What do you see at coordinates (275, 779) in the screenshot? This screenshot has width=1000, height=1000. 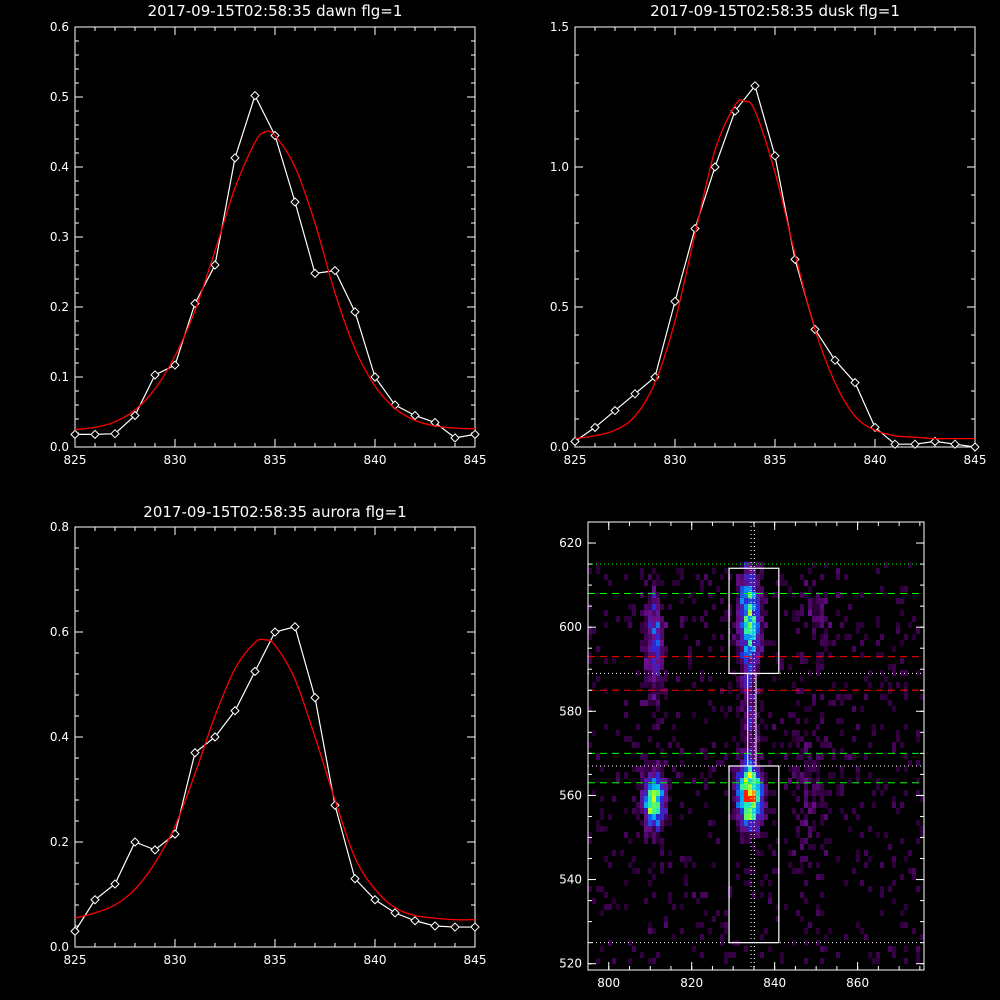 I see `aurora-fit-line` at bounding box center [275, 779].